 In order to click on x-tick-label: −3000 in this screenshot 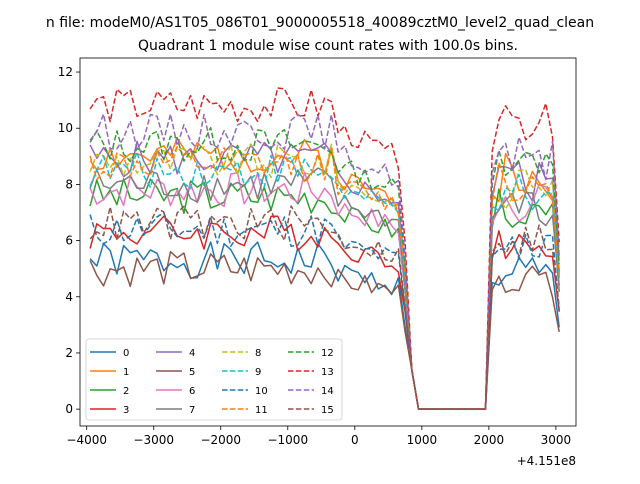, I will do `click(153, 440)`.